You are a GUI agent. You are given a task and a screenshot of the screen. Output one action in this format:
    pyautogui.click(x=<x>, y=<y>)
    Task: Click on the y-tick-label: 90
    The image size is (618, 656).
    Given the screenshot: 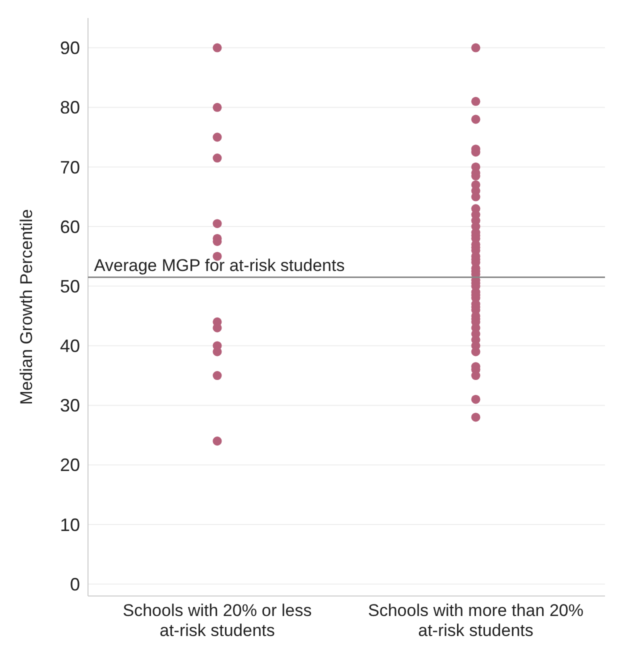 What is the action you would take?
    pyautogui.click(x=70, y=48)
    